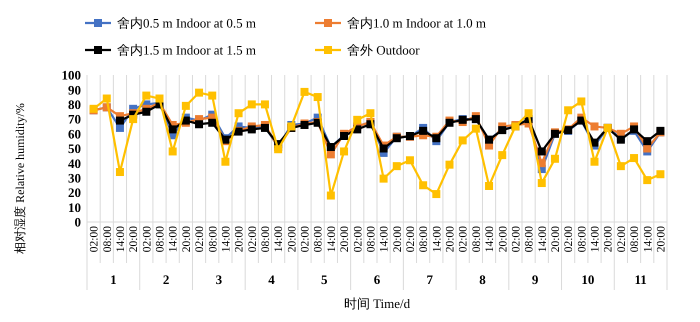  I want to click on y-tick-label: 100, so click(71, 75).